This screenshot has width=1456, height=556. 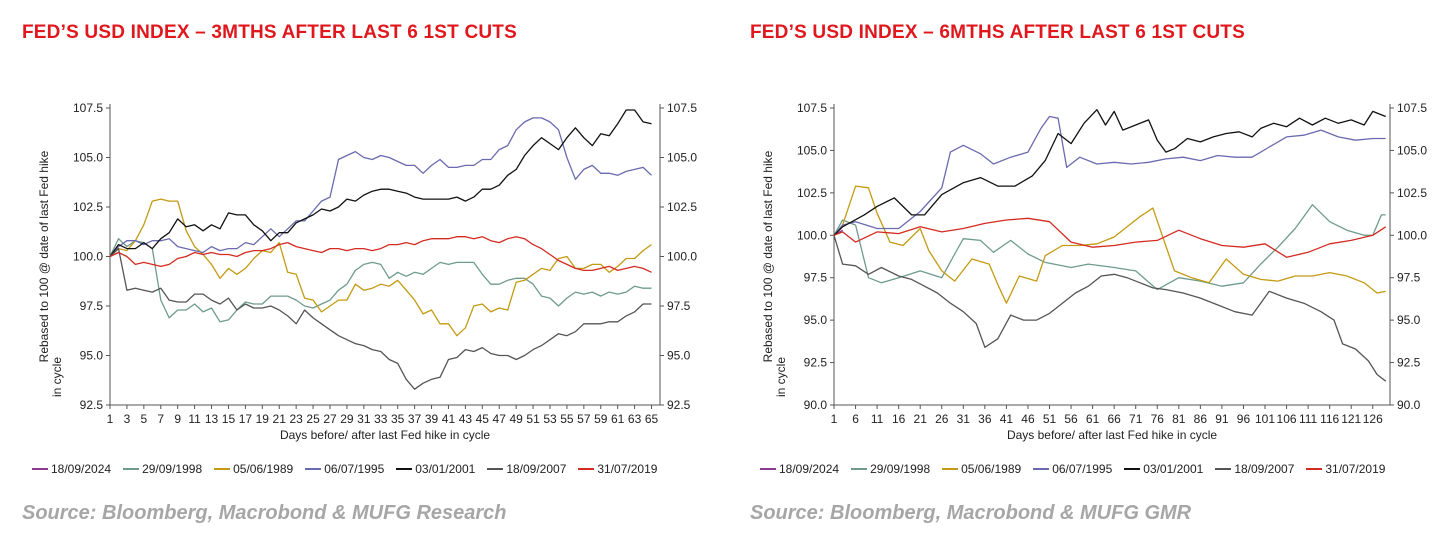 I want to click on legend-item: 05/06/1989, so click(x=253, y=469).